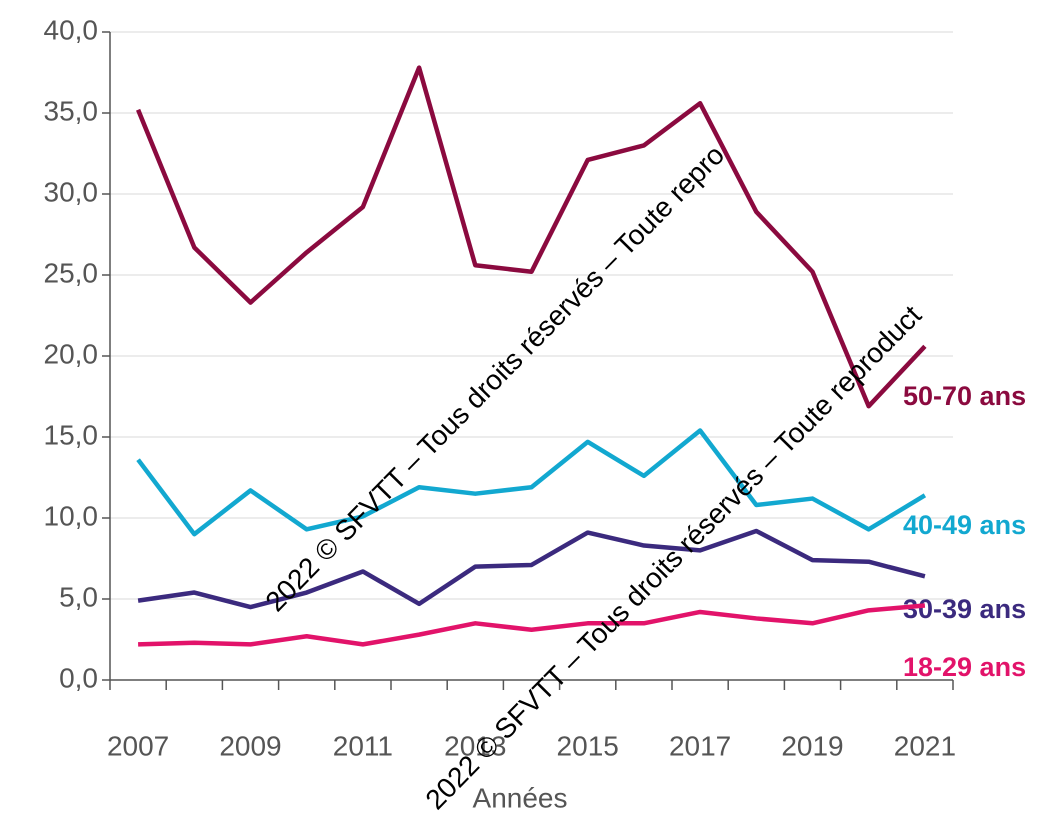  Describe the element at coordinates (700, 745) in the screenshot. I see `x-tick-label: 2017` at that location.